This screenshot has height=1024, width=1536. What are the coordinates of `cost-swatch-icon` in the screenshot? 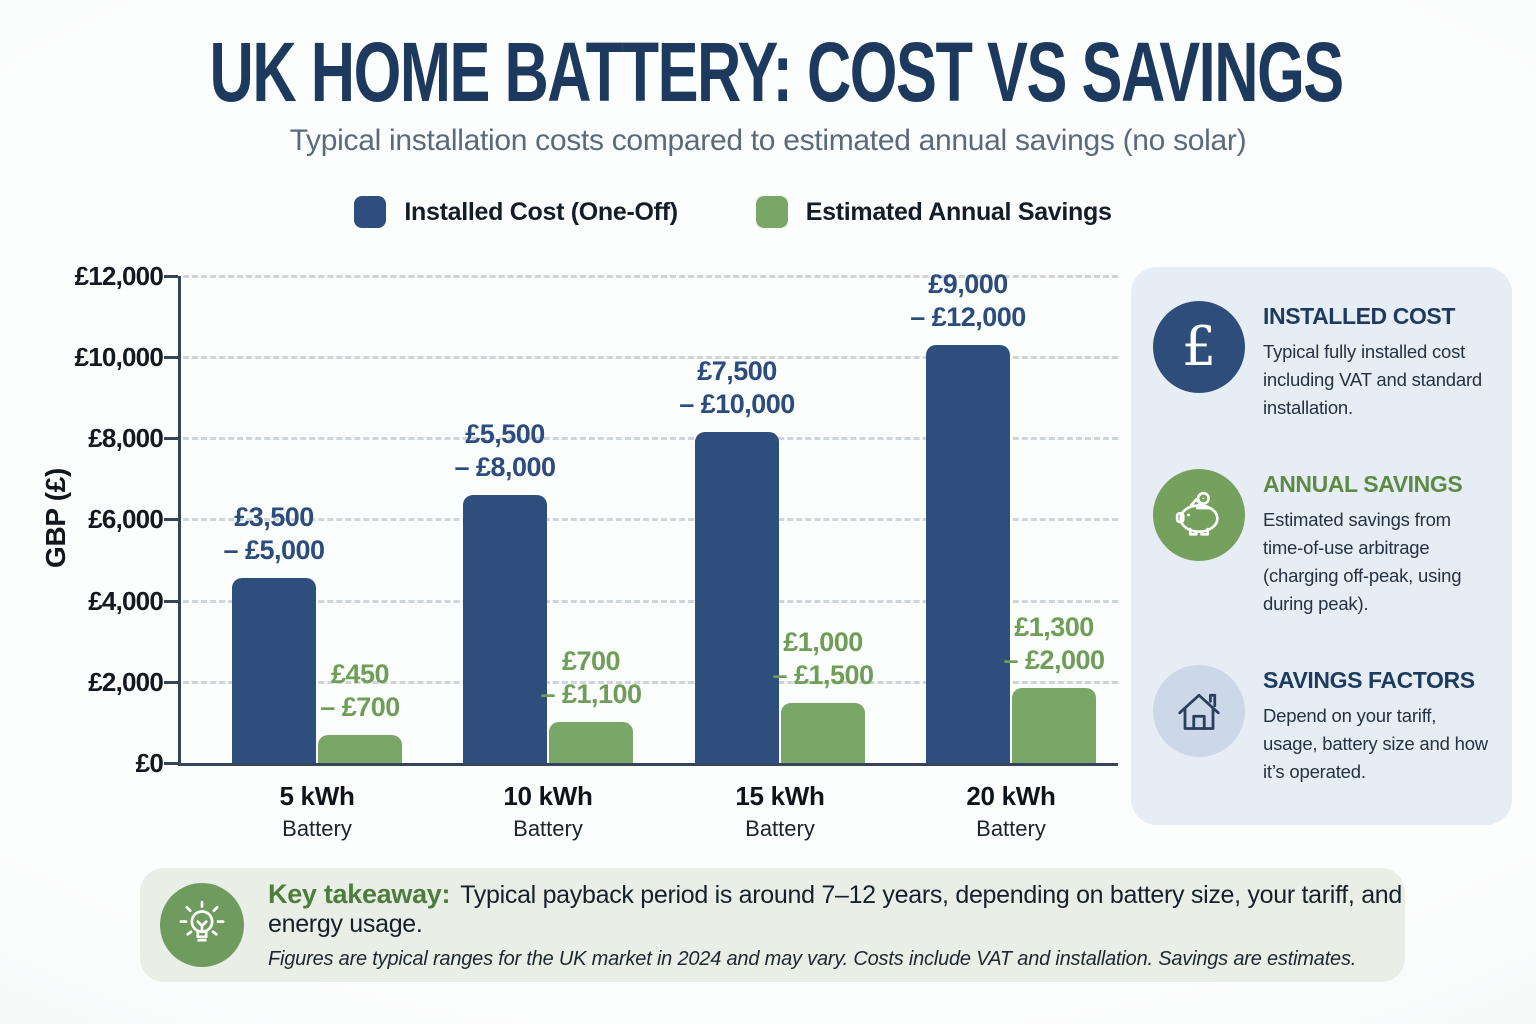 It's located at (370, 212).